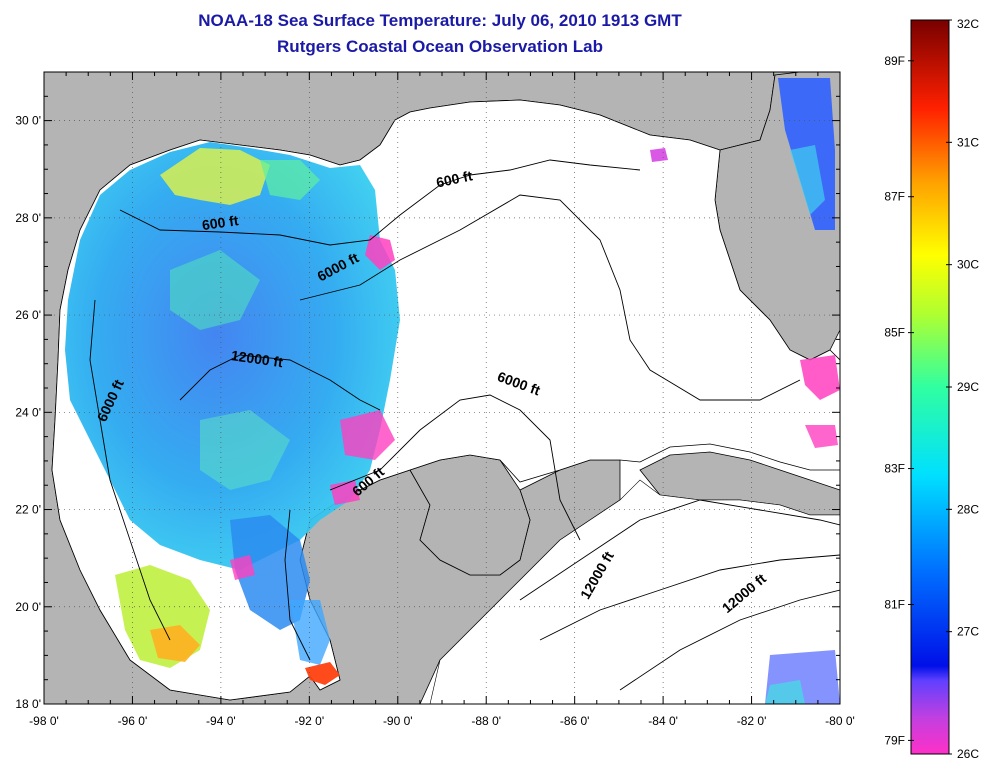 The image size is (992, 770). What do you see at coordinates (28, 315) in the screenshot?
I see `y-tick-label: 26 0'` at bounding box center [28, 315].